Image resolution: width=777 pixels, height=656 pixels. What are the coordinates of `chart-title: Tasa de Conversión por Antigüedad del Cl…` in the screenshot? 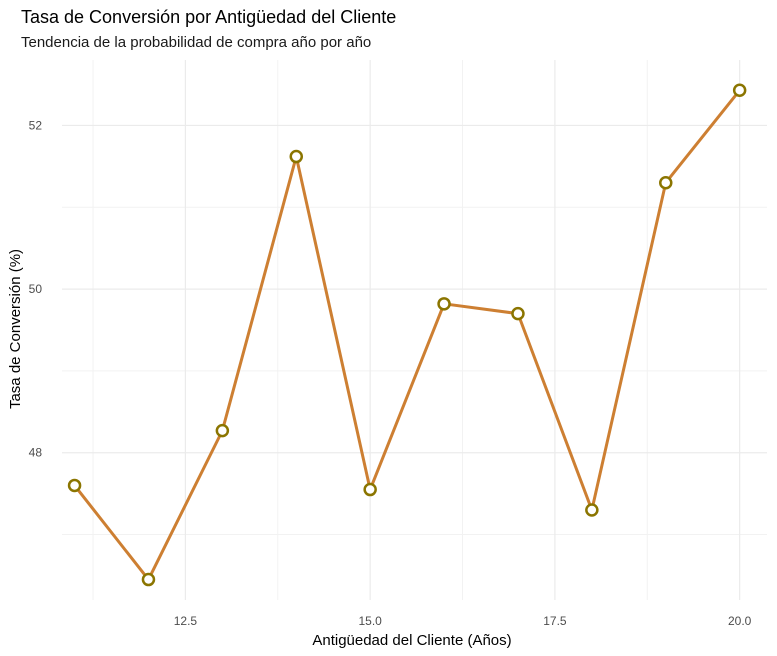 It's located at (209, 17).